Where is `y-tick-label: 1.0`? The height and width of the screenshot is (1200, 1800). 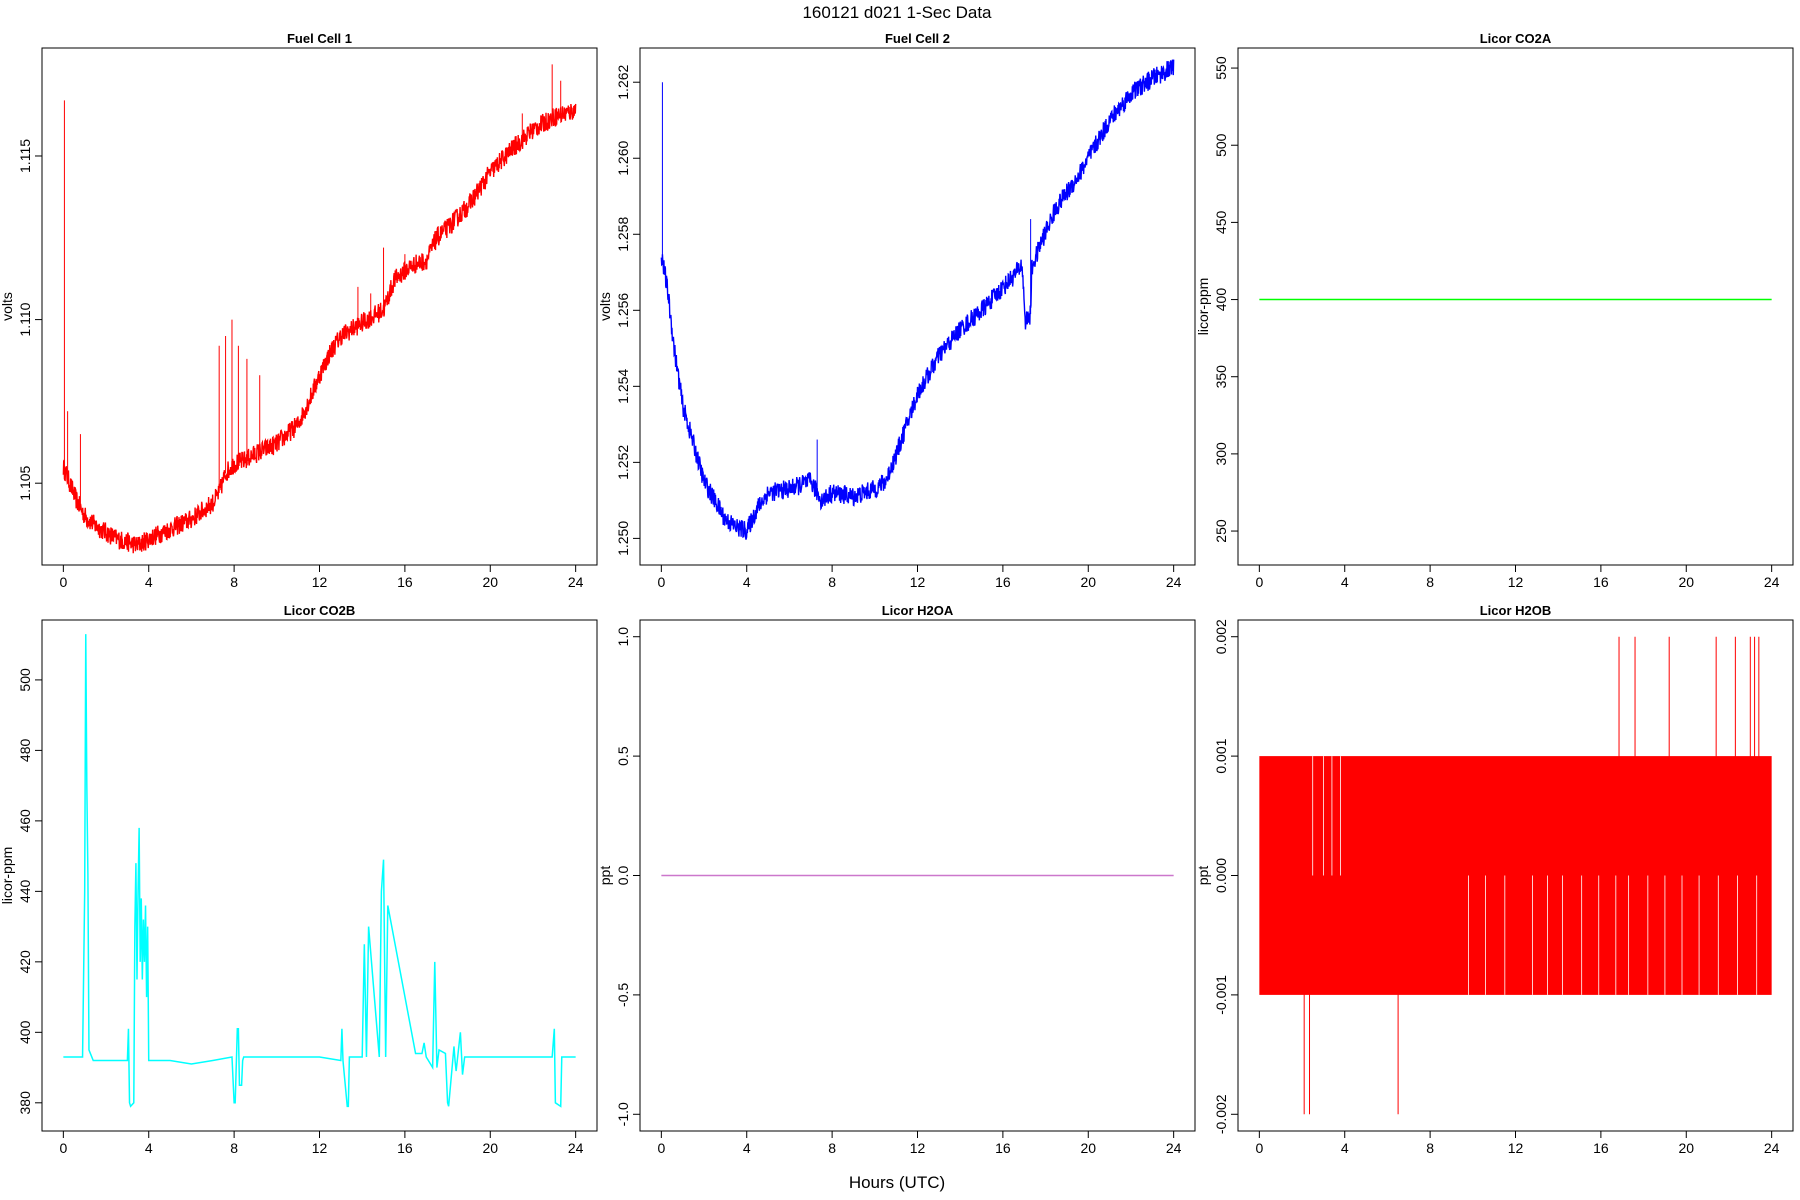 y-tick-label: 1.0 is located at coordinates (623, 637).